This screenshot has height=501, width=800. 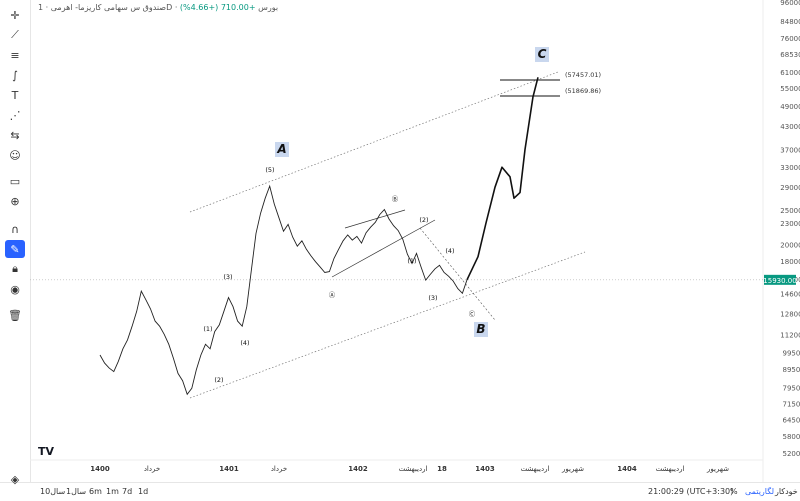 What do you see at coordinates (15, 75) in the screenshot?
I see `brush-icon: ∫` at bounding box center [15, 75].